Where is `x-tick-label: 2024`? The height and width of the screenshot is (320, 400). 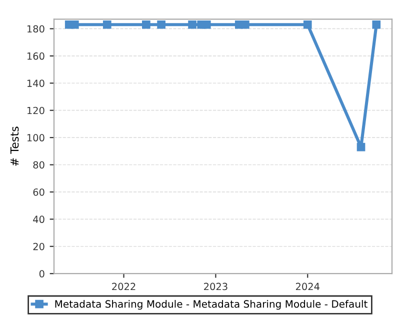 x-tick-label: 2024 is located at coordinates (308, 286).